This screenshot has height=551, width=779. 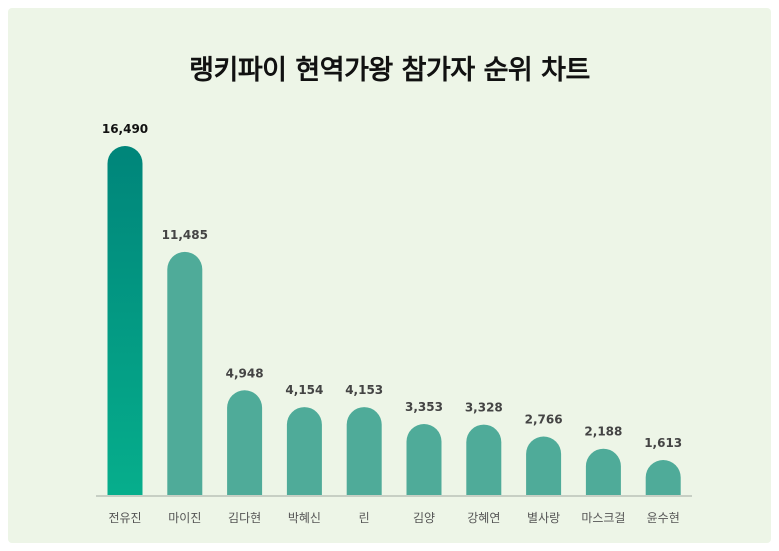 I want to click on value-label: 2,766, so click(x=544, y=419).